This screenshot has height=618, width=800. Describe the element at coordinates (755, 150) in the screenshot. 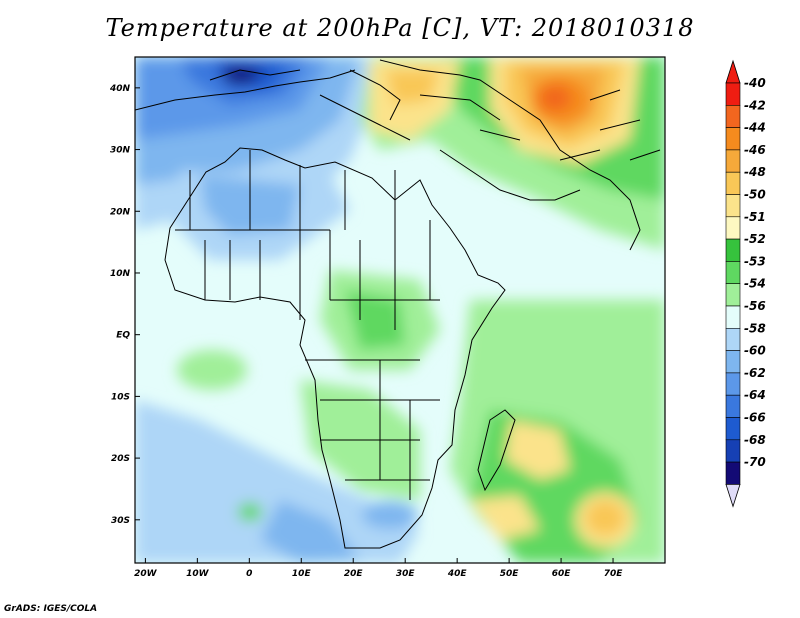

I see `colorbar-label: -46` at that location.